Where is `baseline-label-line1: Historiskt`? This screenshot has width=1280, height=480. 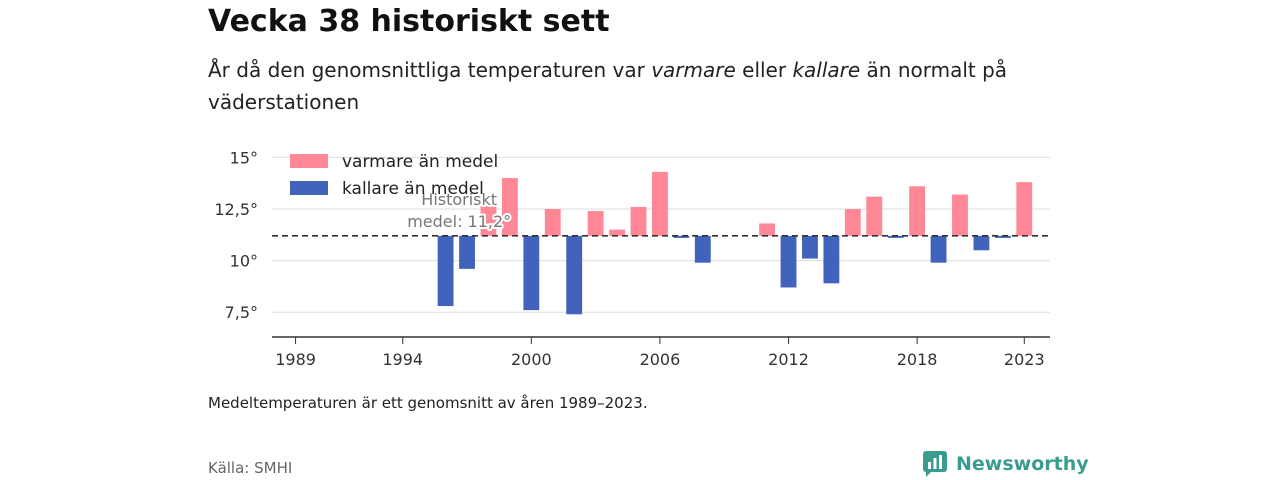
baseline-label-line1: Historiskt is located at coordinates (459, 199).